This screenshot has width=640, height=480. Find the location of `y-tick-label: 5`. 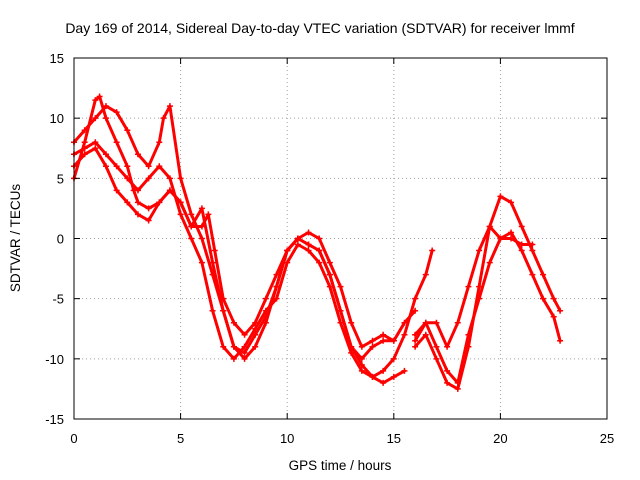

y-tick-label: 5 is located at coordinates (60, 178).